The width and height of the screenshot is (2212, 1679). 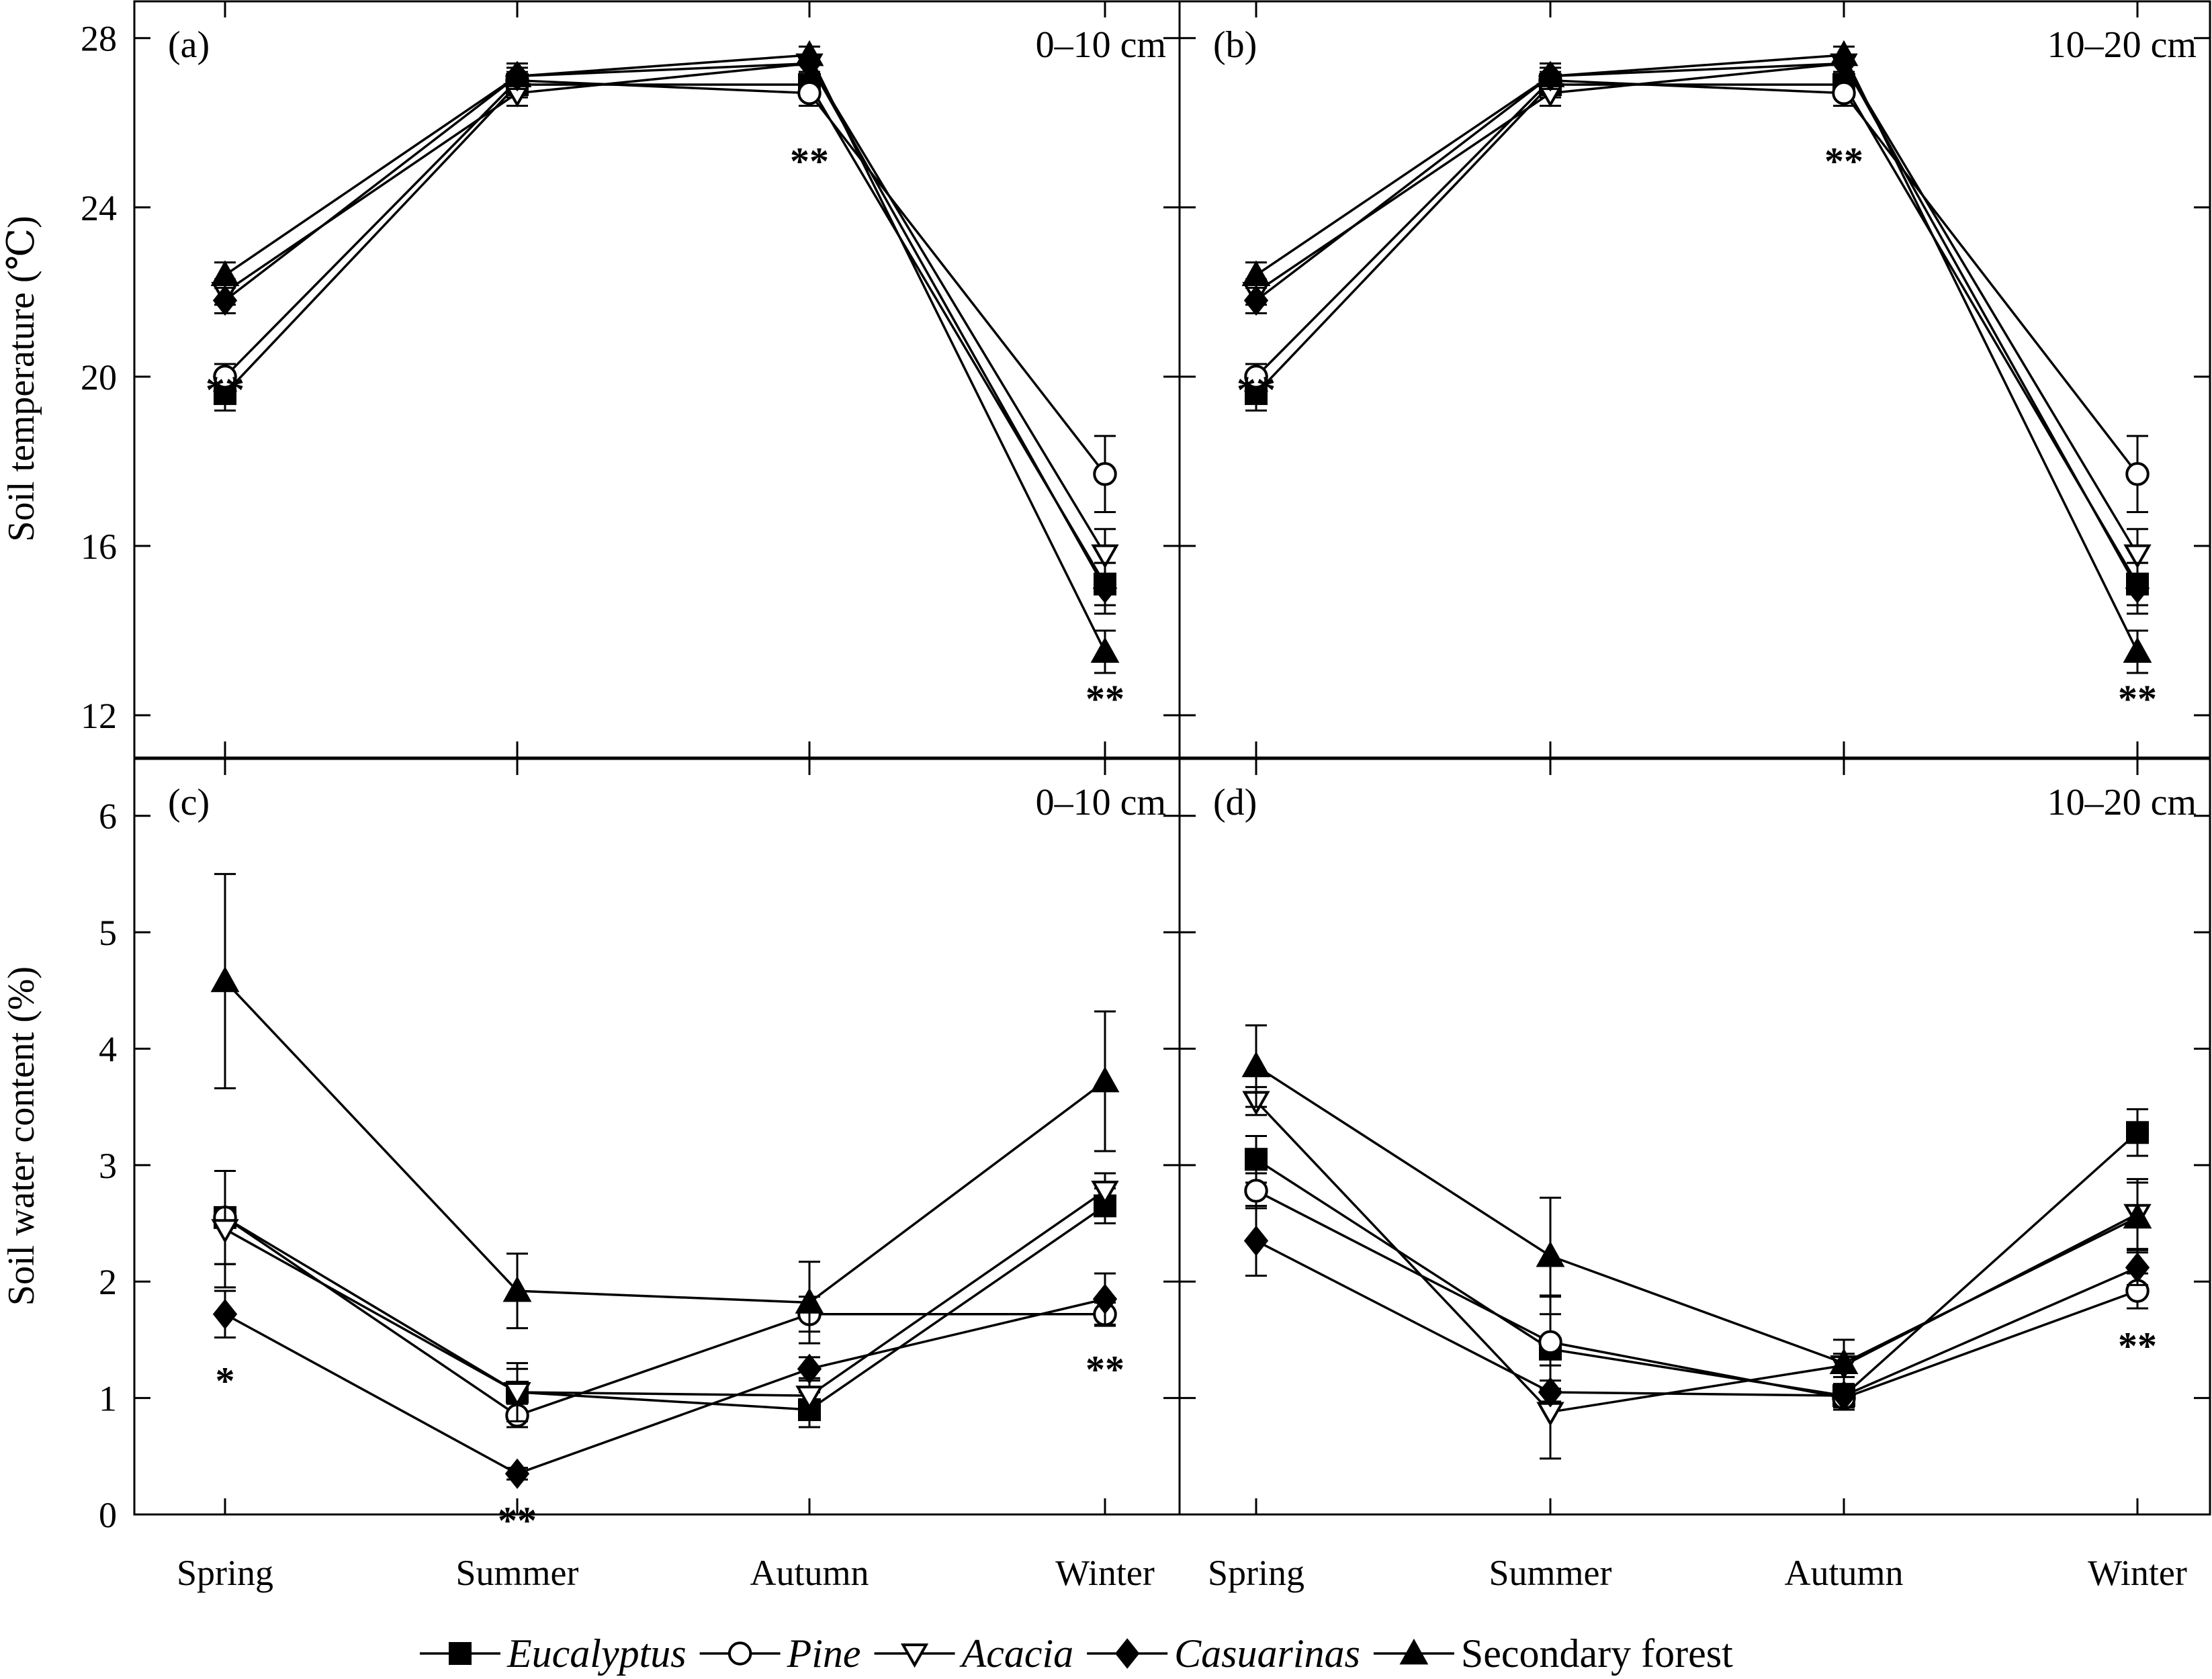 What do you see at coordinates (460, 1653) in the screenshot?
I see `legend-marker-eucalyptus` at bounding box center [460, 1653].